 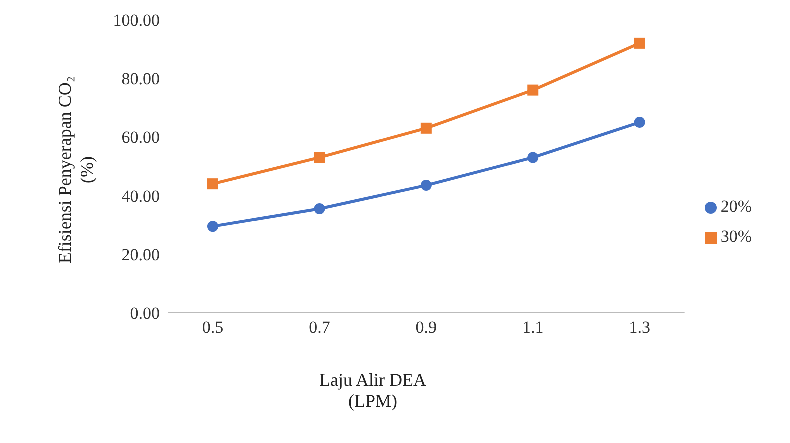 What do you see at coordinates (141, 138) in the screenshot?
I see `y-tick-label: 60.00` at bounding box center [141, 138].